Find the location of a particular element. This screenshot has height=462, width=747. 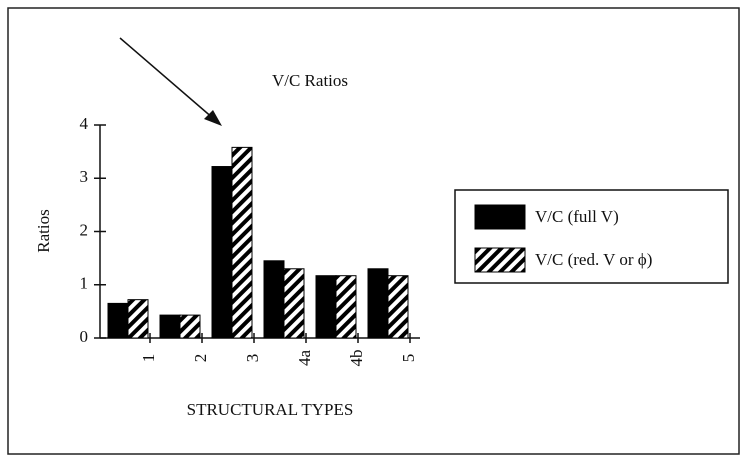

y-axis-label: Ratios is located at coordinates (43, 230).